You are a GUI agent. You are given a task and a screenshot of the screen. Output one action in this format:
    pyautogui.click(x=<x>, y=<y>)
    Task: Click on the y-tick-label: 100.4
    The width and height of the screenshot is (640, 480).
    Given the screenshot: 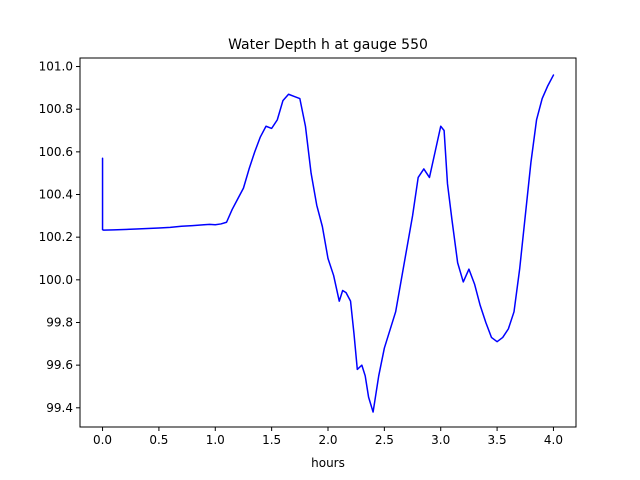 What is the action you would take?
    pyautogui.click(x=56, y=195)
    